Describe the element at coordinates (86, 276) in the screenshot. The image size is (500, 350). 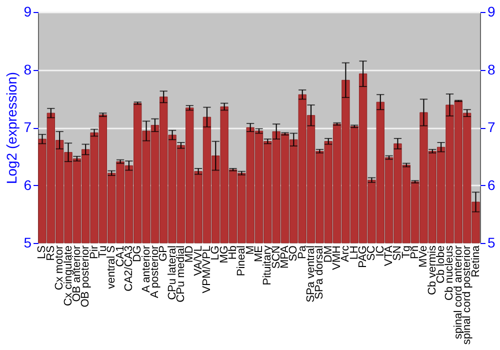
I see `x-tick-label: OB posterior` at that location.